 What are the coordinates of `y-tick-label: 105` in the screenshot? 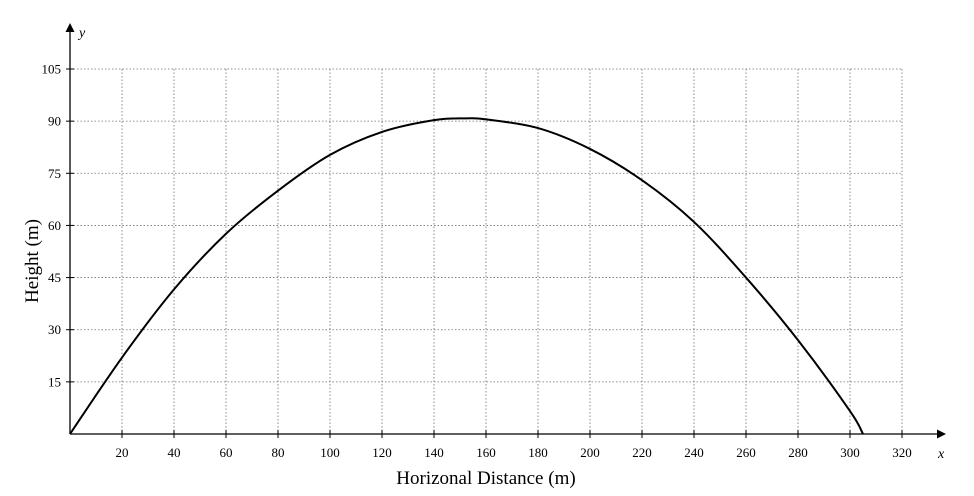 It's located at (52, 69).